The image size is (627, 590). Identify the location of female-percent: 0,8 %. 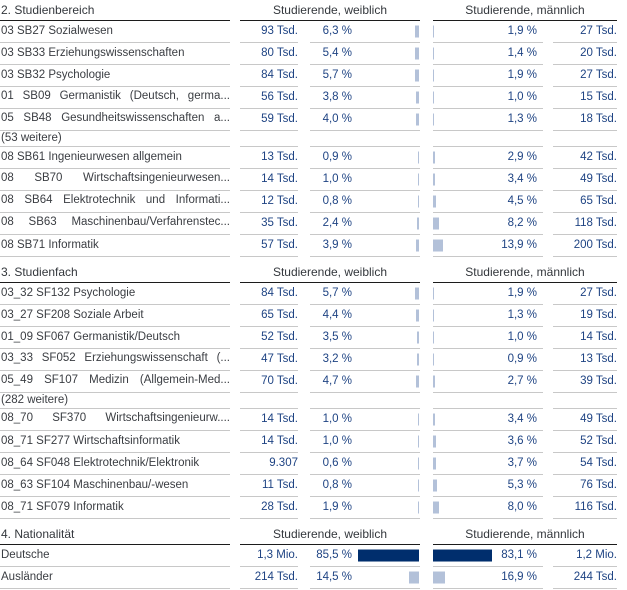
(337, 200).